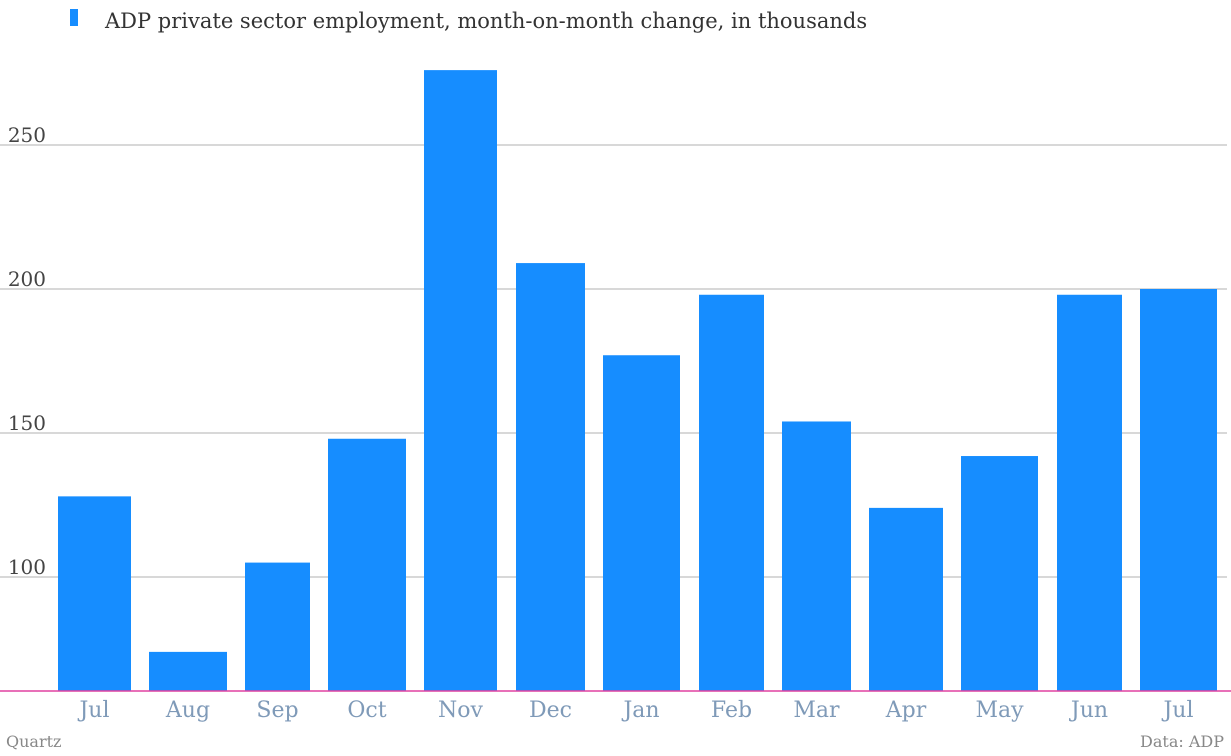 The image size is (1231, 756). Describe the element at coordinates (460, 710) in the screenshot. I see `x-tick-label: Nov` at that location.